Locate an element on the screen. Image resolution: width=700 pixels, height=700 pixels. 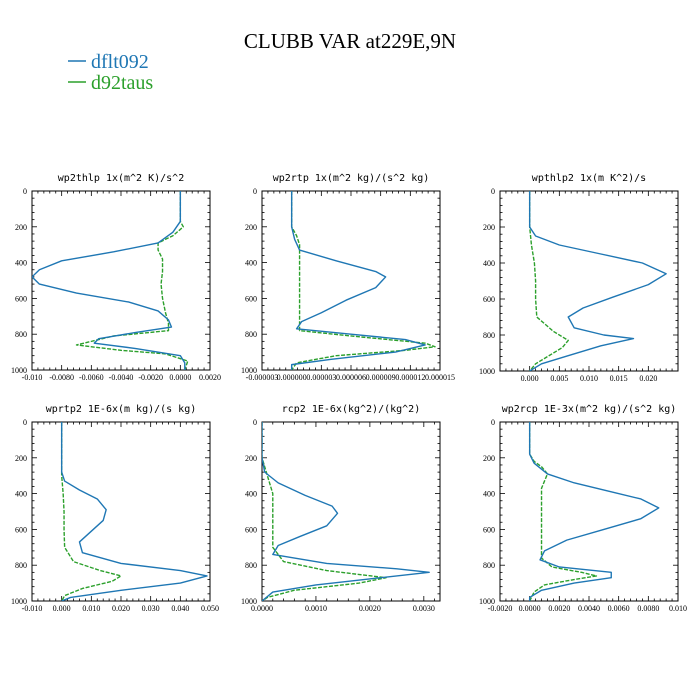
panel-title: wprtp2 1E-6x(m kg)/(s kg) is located at coordinates (121, 409).